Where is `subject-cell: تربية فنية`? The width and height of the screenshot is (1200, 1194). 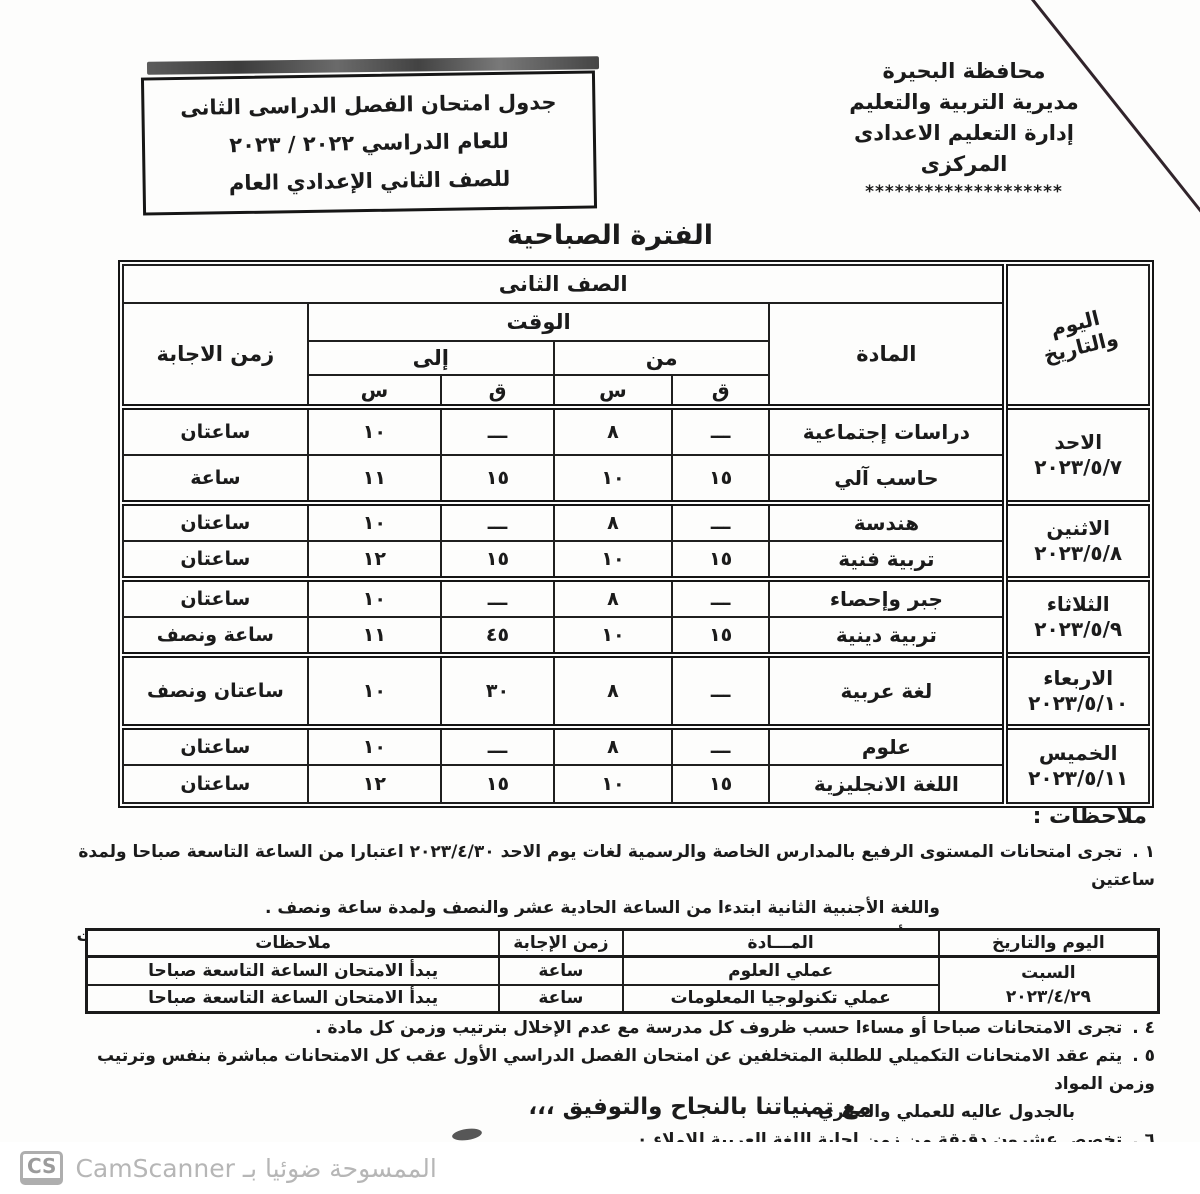
subject-cell: تربية فنية is located at coordinates (887, 560).